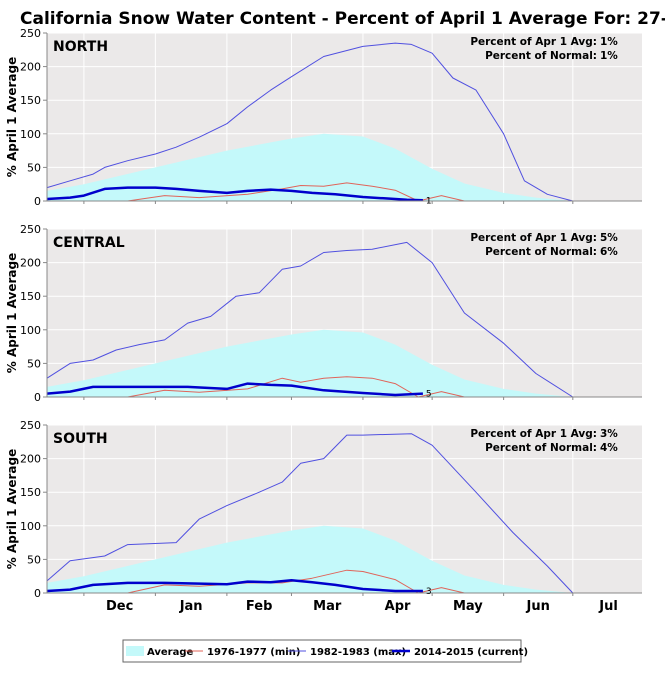 This screenshot has width=665, height=676. Describe the element at coordinates (191, 606) in the screenshot. I see `x-tick-label: Jan` at that location.